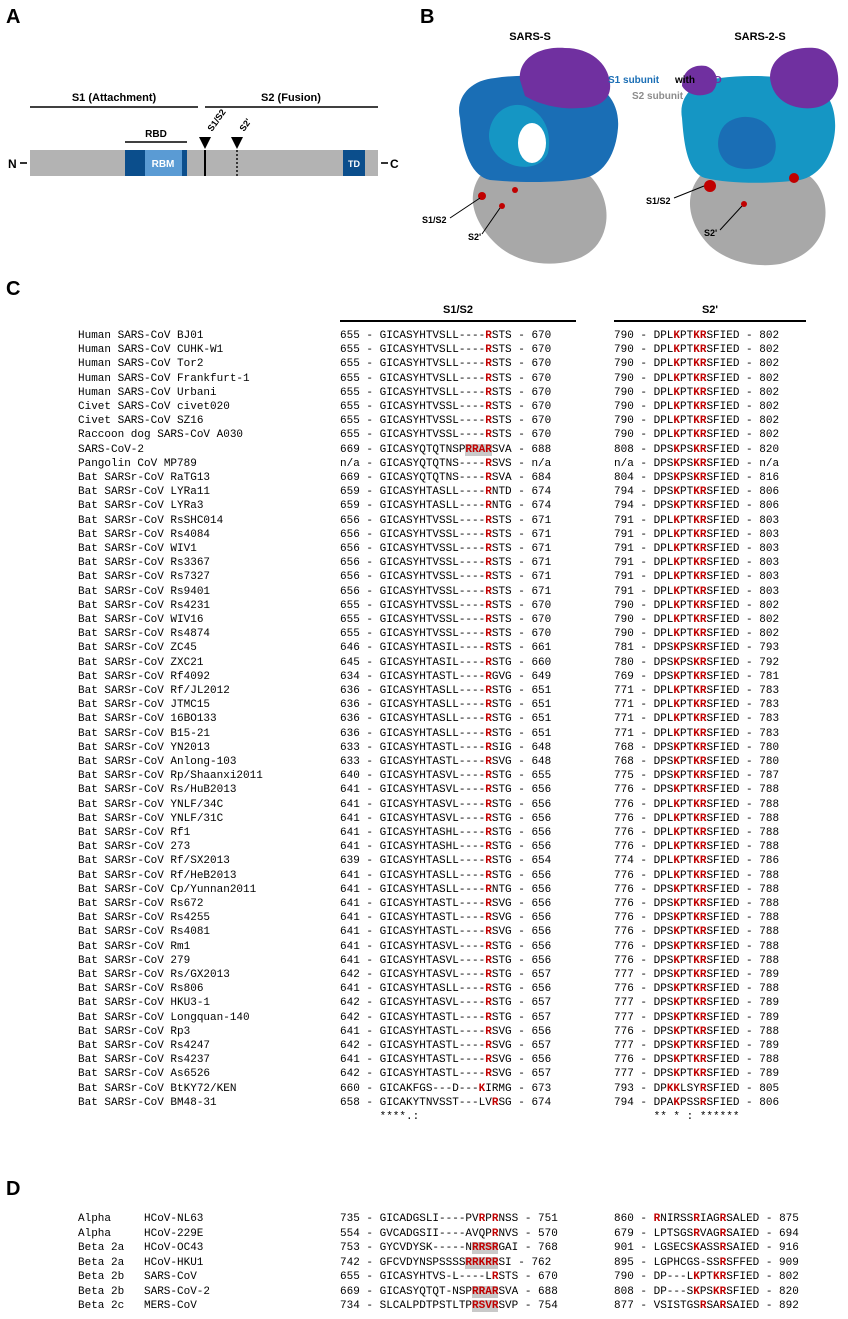 The height and width of the screenshot is (1319, 848). Describe the element at coordinates (137, 464) in the screenshot. I see `strain-name: Pangolin CoV MP789` at that location.